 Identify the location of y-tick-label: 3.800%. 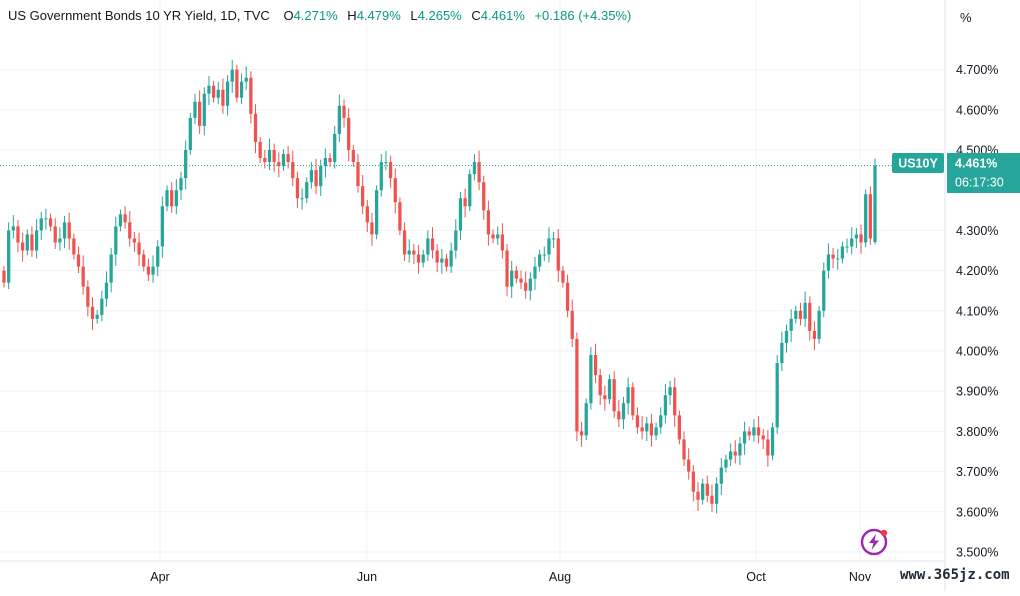
(977, 432).